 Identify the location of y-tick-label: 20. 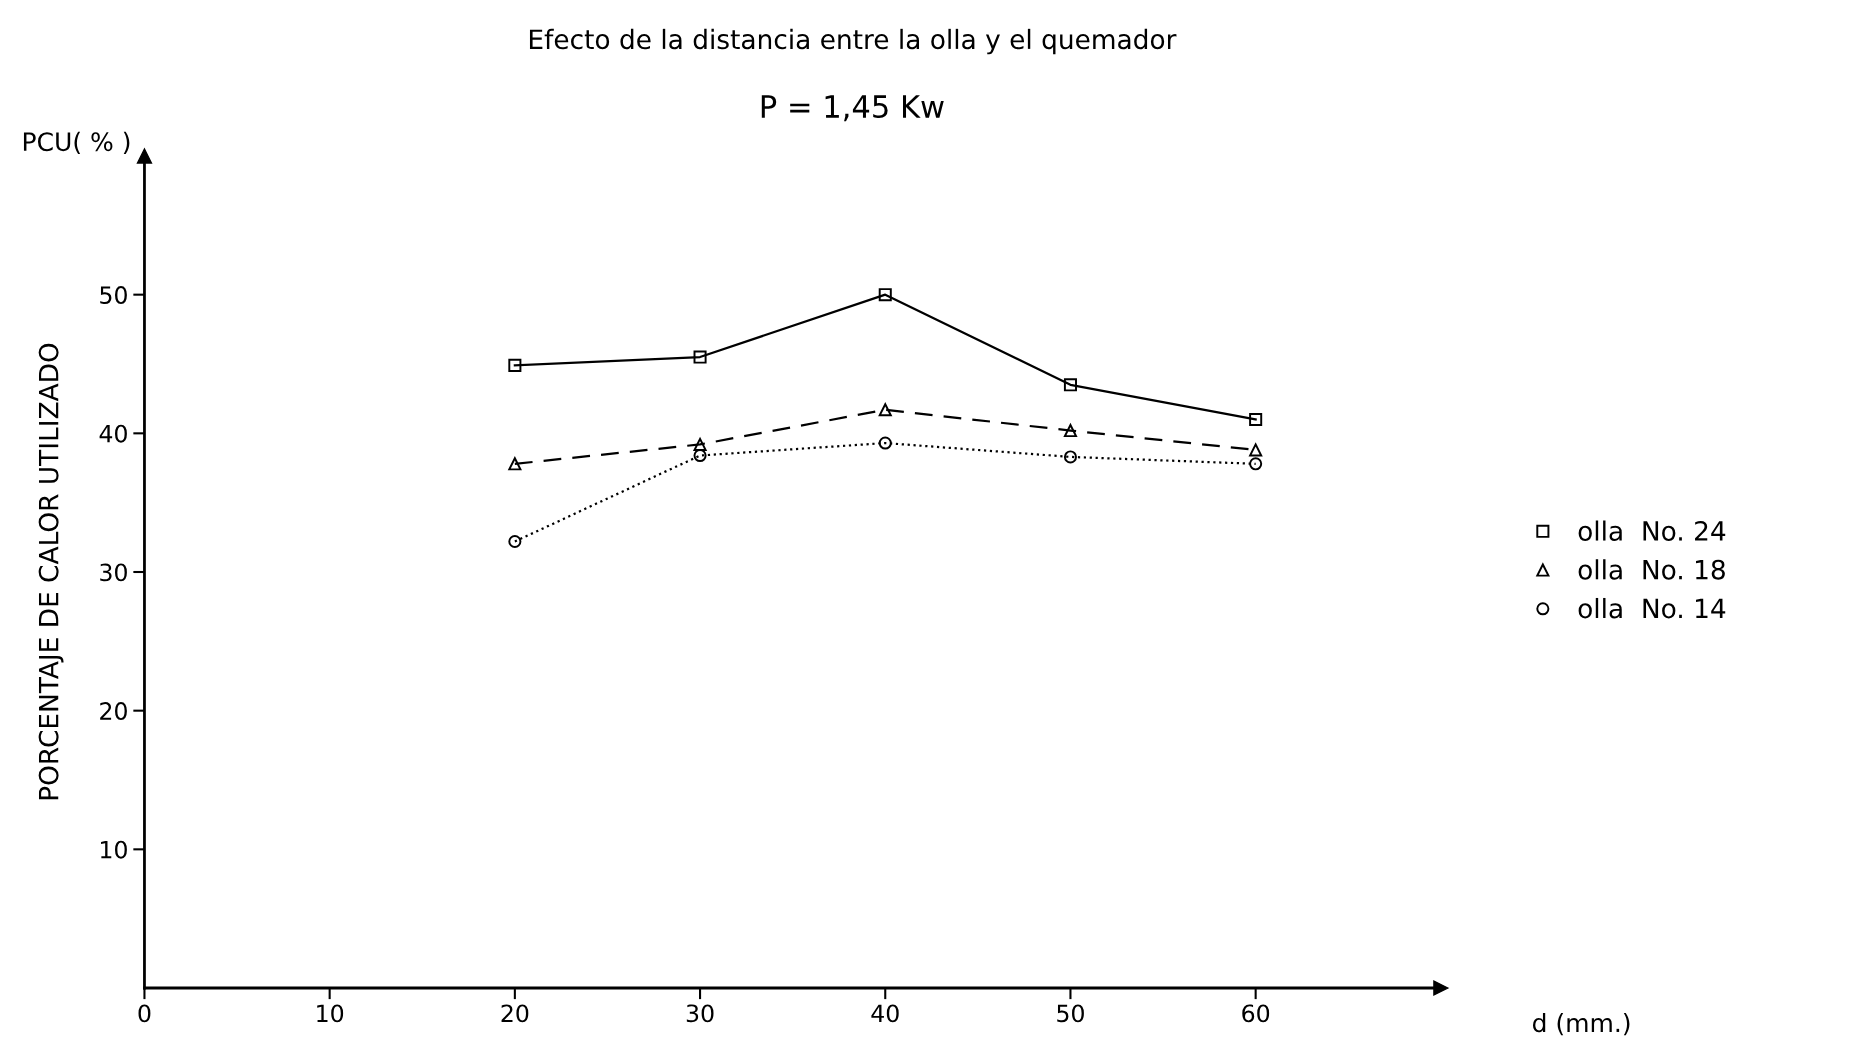
(113, 711).